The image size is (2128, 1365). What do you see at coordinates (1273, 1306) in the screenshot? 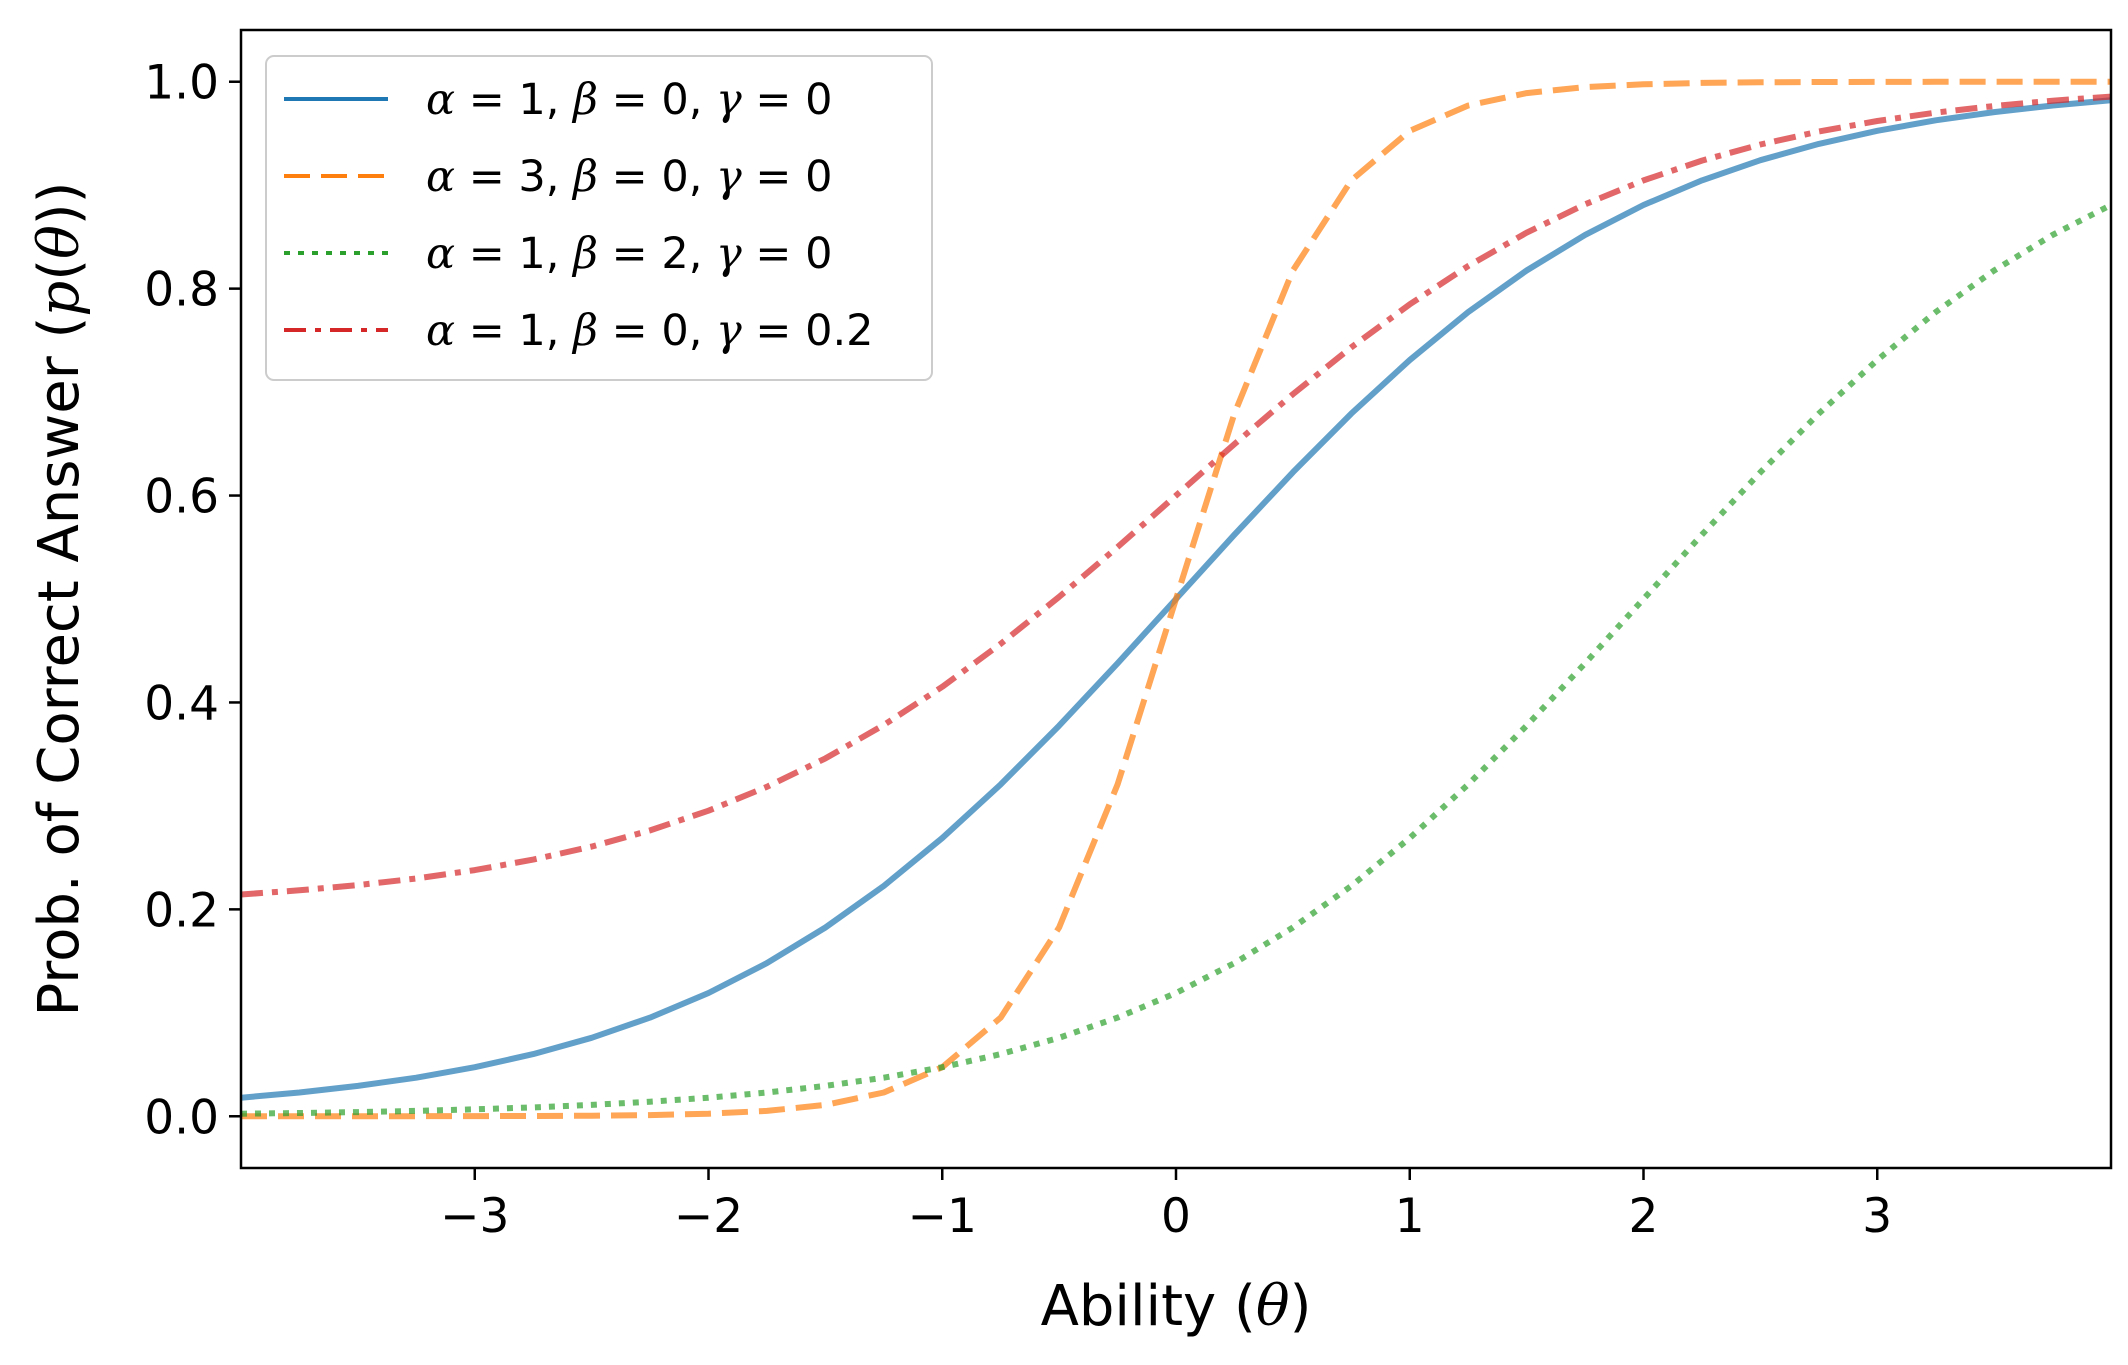
I see `x-axis-label-theta: θ` at bounding box center [1273, 1306].